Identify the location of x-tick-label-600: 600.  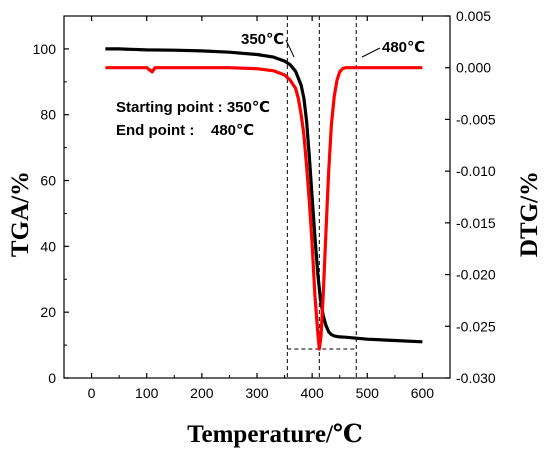
(423, 393).